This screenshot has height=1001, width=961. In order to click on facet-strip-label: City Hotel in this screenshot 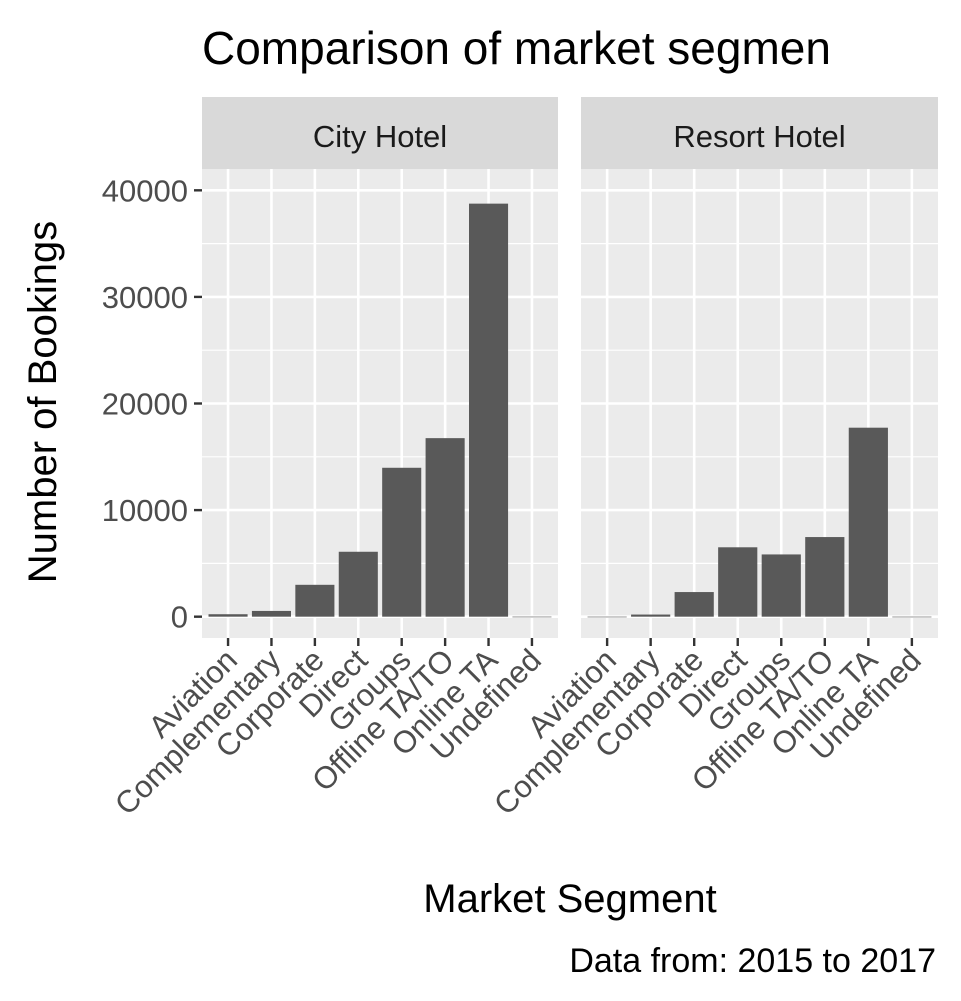, I will do `click(380, 136)`.